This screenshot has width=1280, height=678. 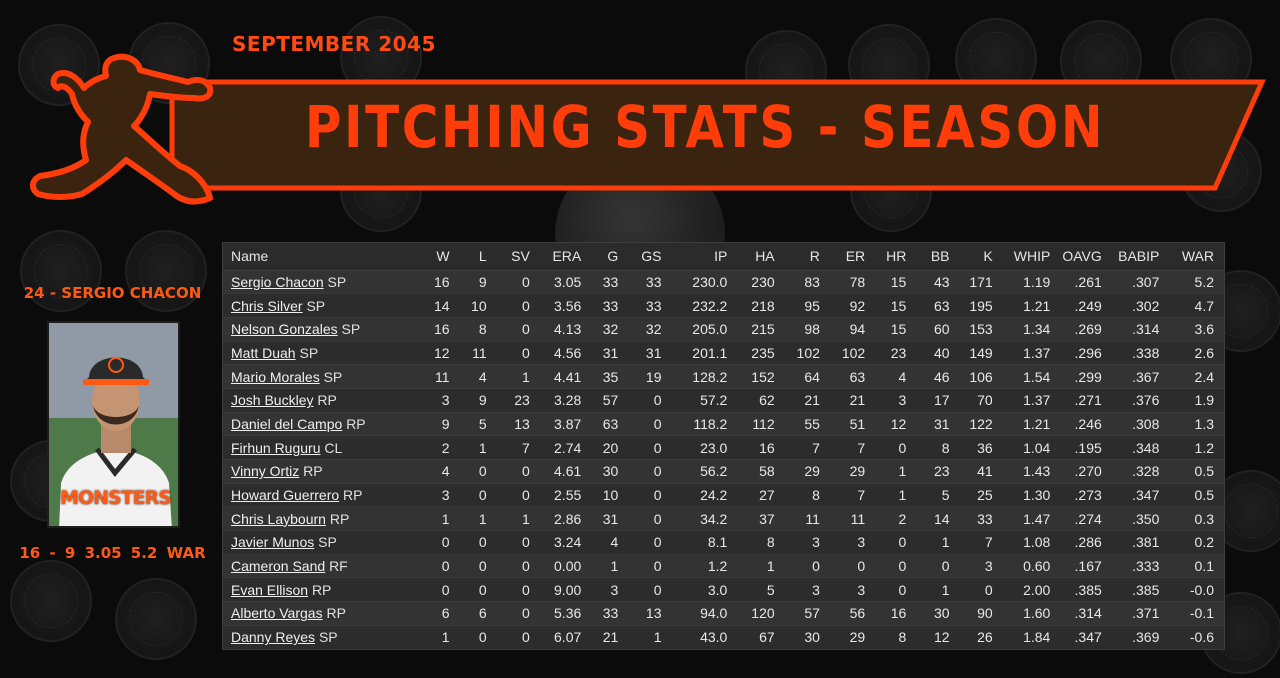 What do you see at coordinates (981, 329) in the screenshot?
I see `stat-cell-k: 153` at bounding box center [981, 329].